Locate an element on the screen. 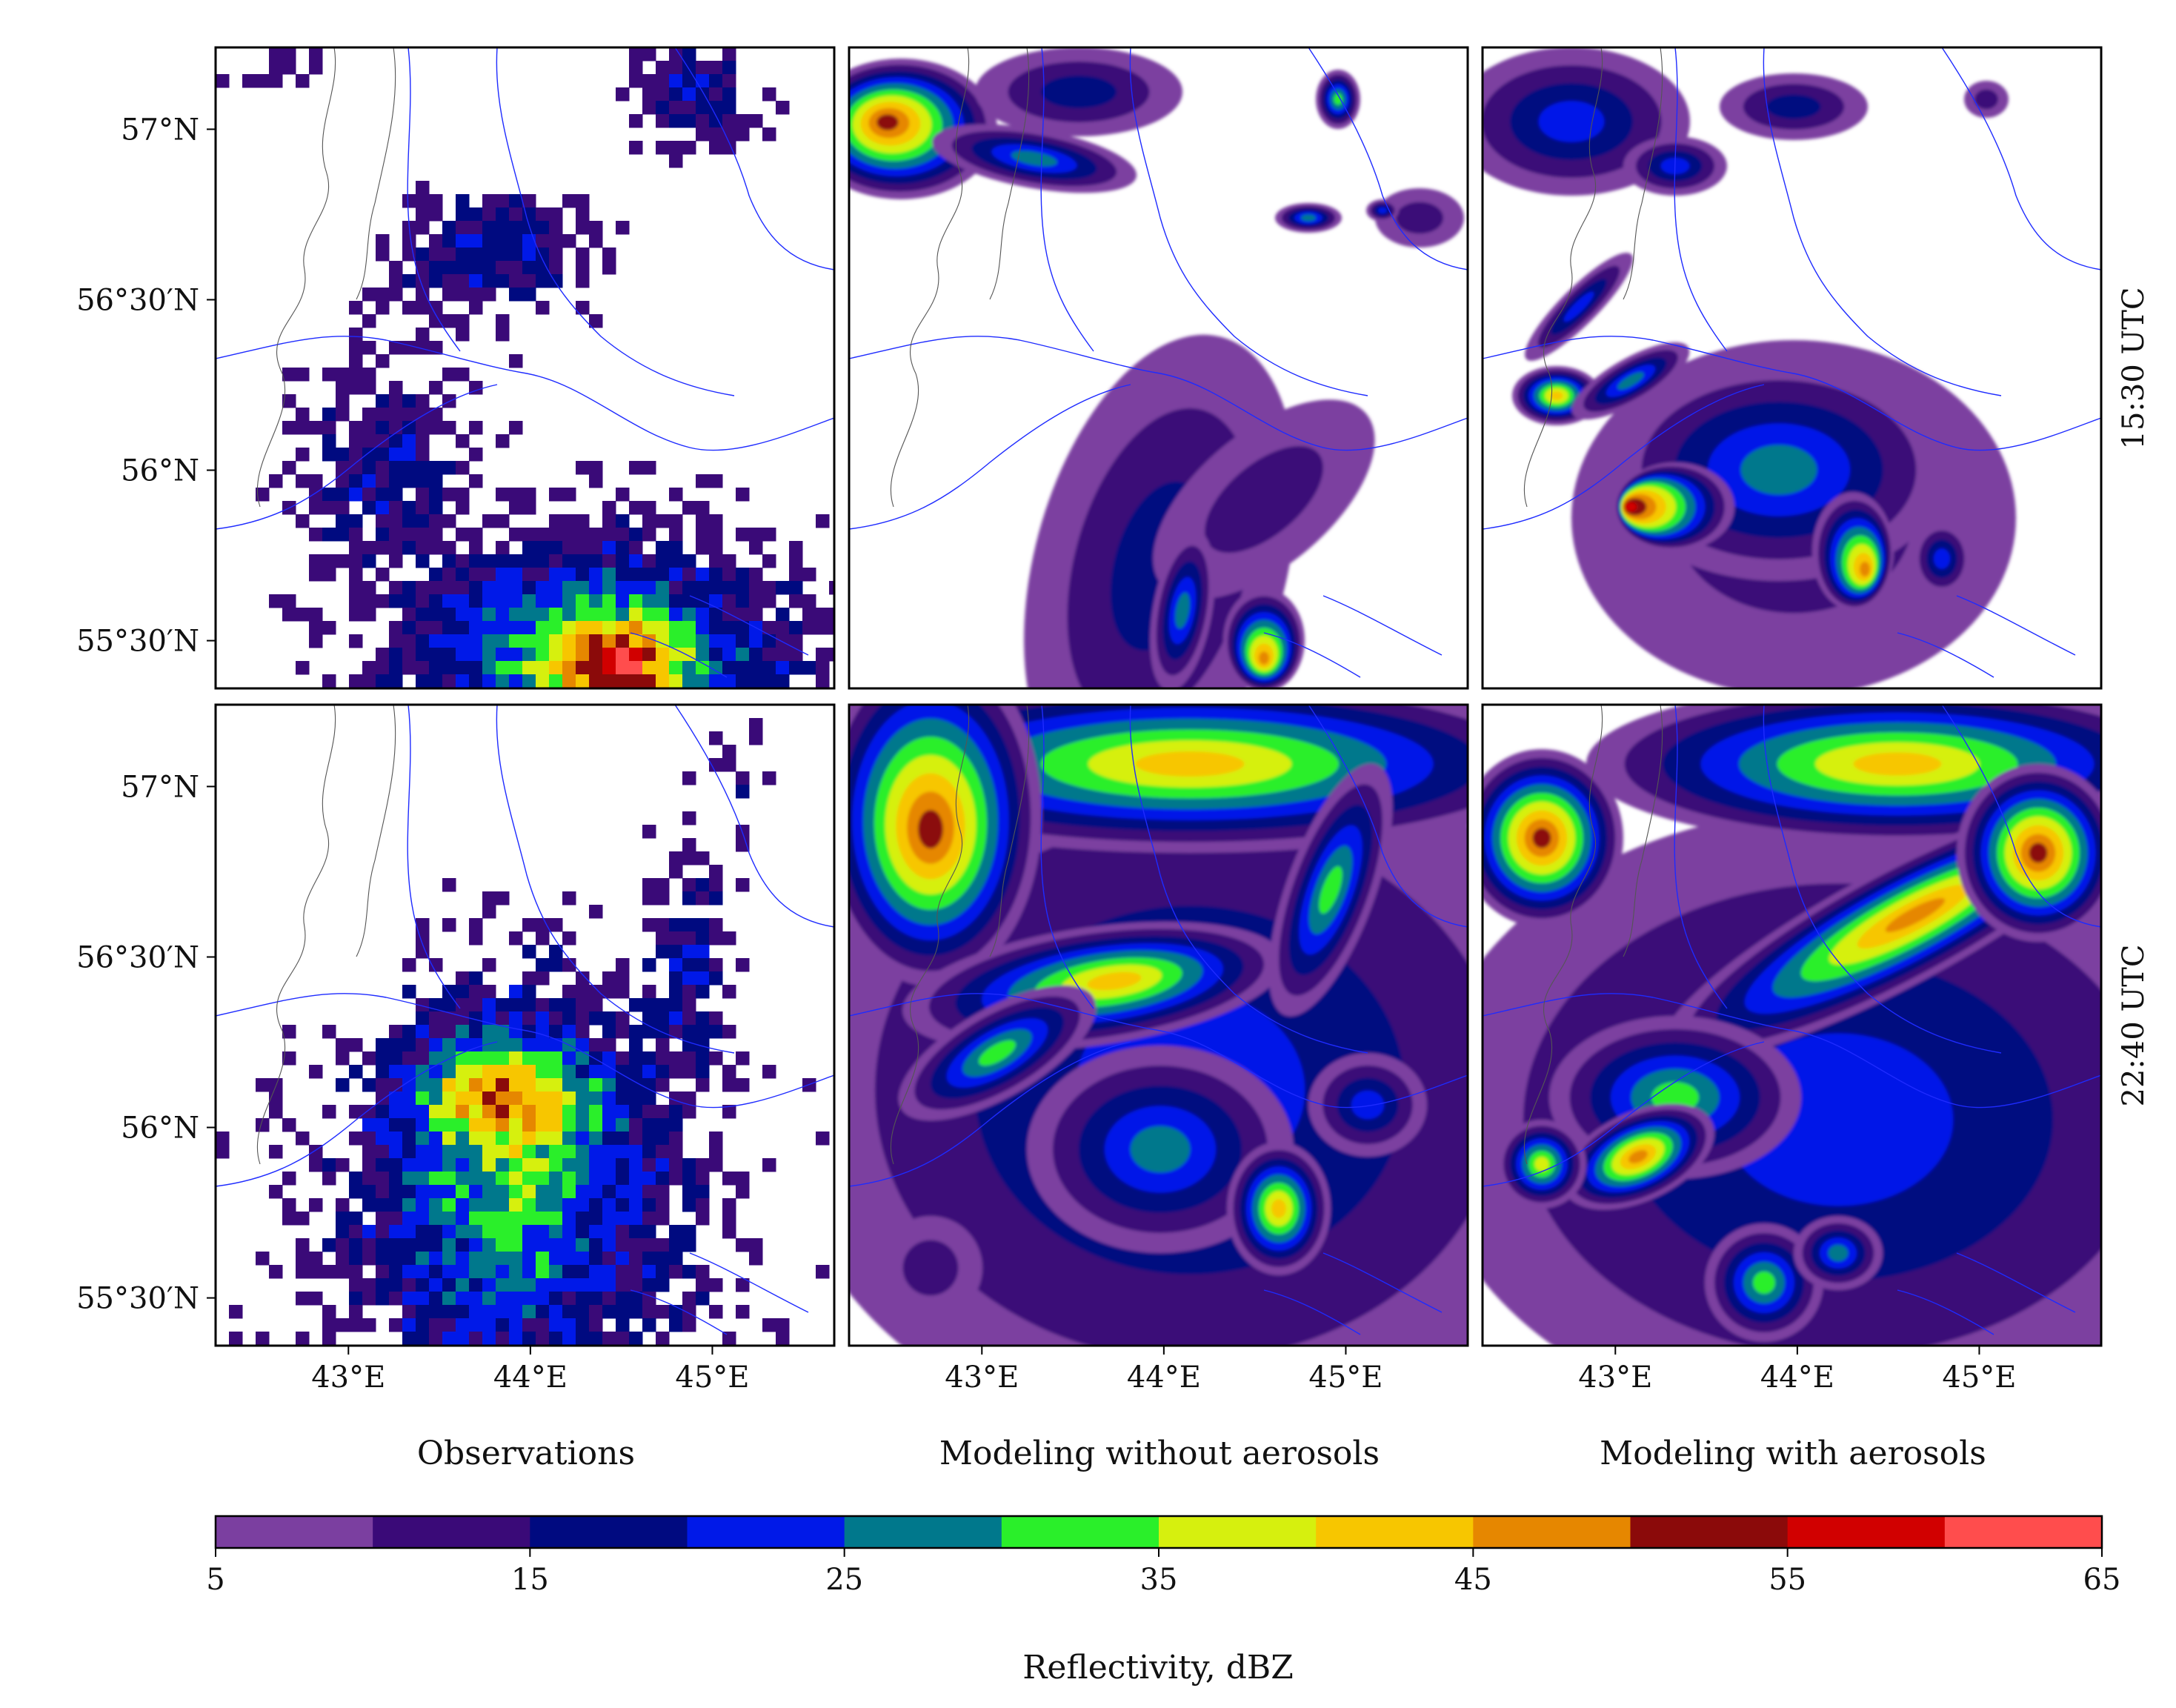 The width and height of the screenshot is (2176, 1708). colorbar-tick-label: 35 is located at coordinates (1159, 1580).